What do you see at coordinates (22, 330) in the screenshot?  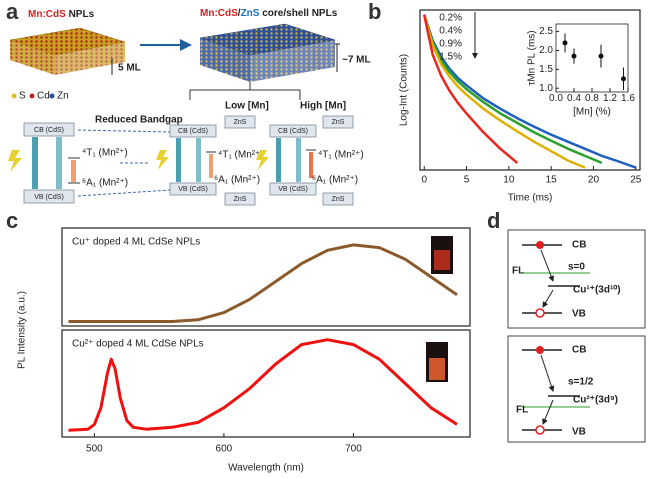 I see `y-axis-label: PL Intensity (a.u.)` at bounding box center [22, 330].